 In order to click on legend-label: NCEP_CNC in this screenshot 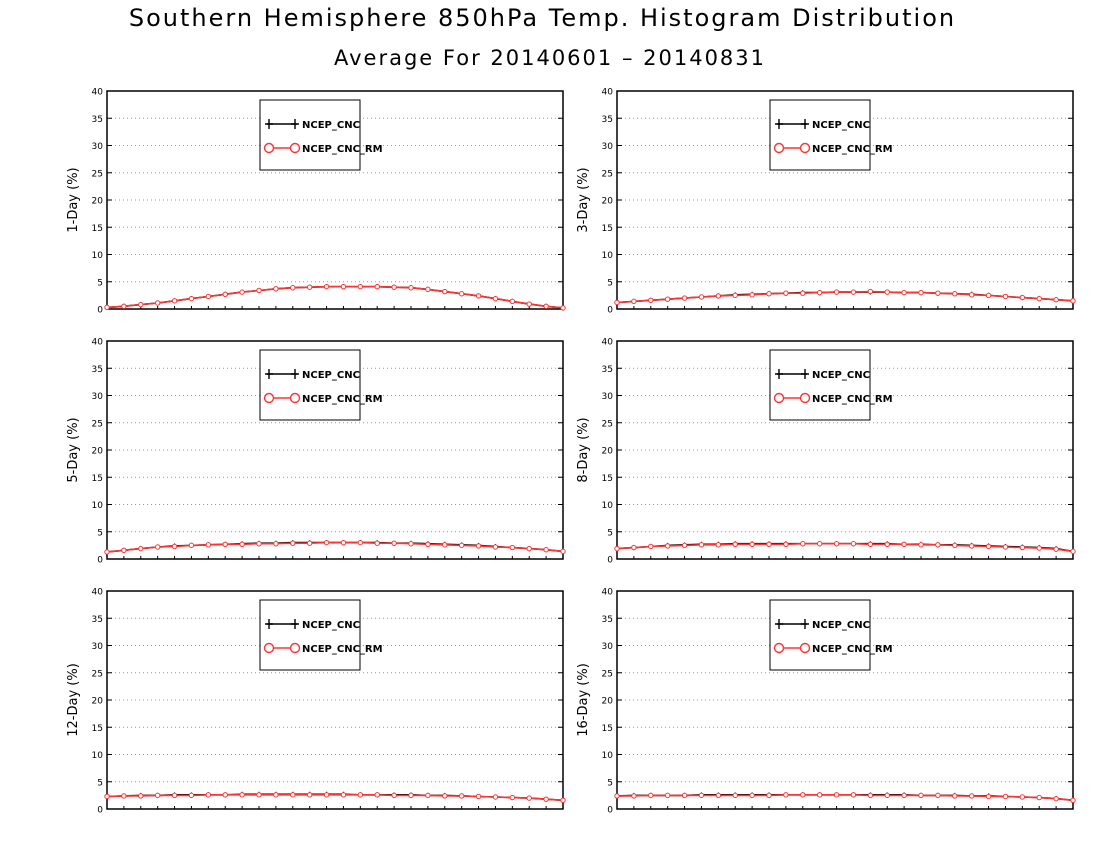, I will do `click(841, 375)`.